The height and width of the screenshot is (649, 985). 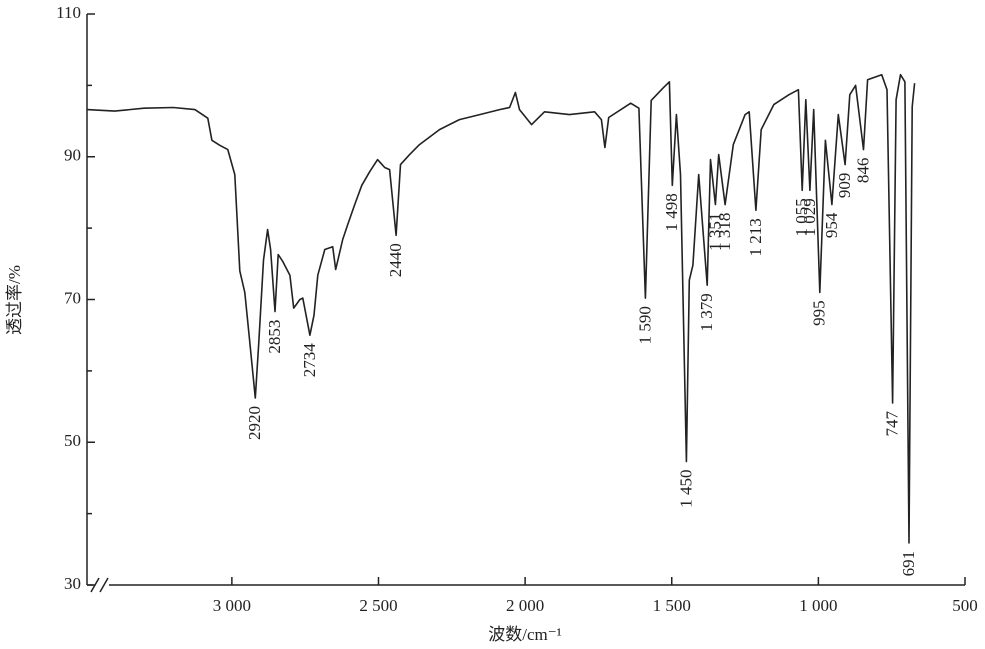 What do you see at coordinates (525, 634) in the screenshot?
I see `x-axis-label: 波数/cm⁻¹` at bounding box center [525, 634].